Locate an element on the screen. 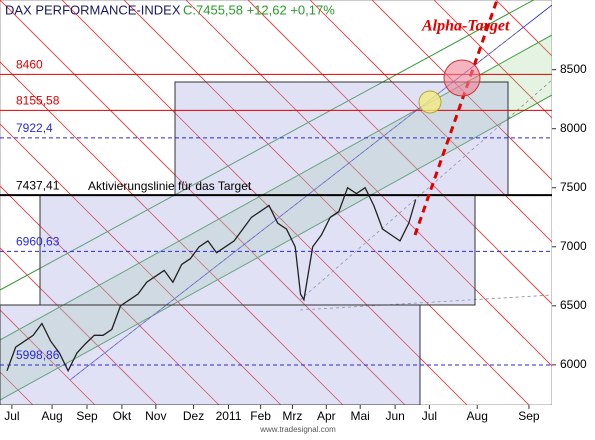 The image size is (595, 440). y-tick-label: 6000 is located at coordinates (573, 364).